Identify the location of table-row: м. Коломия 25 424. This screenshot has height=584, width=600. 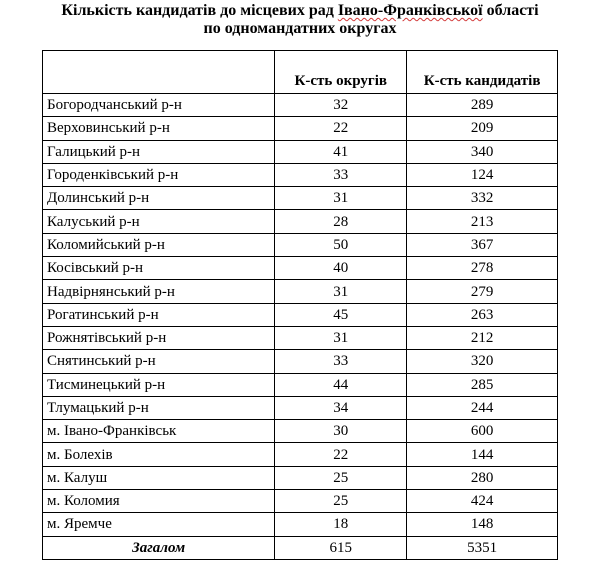
(299, 501).